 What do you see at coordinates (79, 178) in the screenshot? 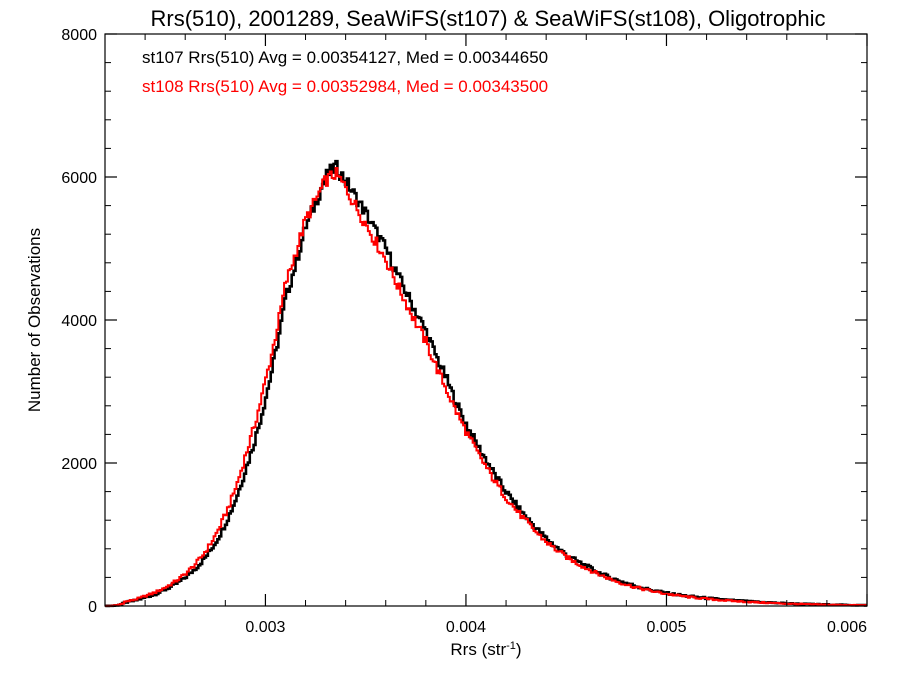
I see `y-tick-label: 6000` at bounding box center [79, 178].